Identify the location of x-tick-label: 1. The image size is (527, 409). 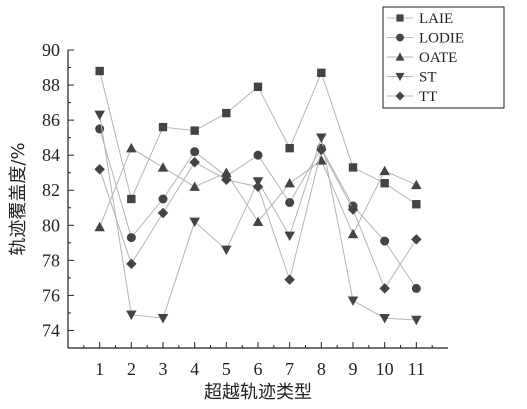
(99, 369).